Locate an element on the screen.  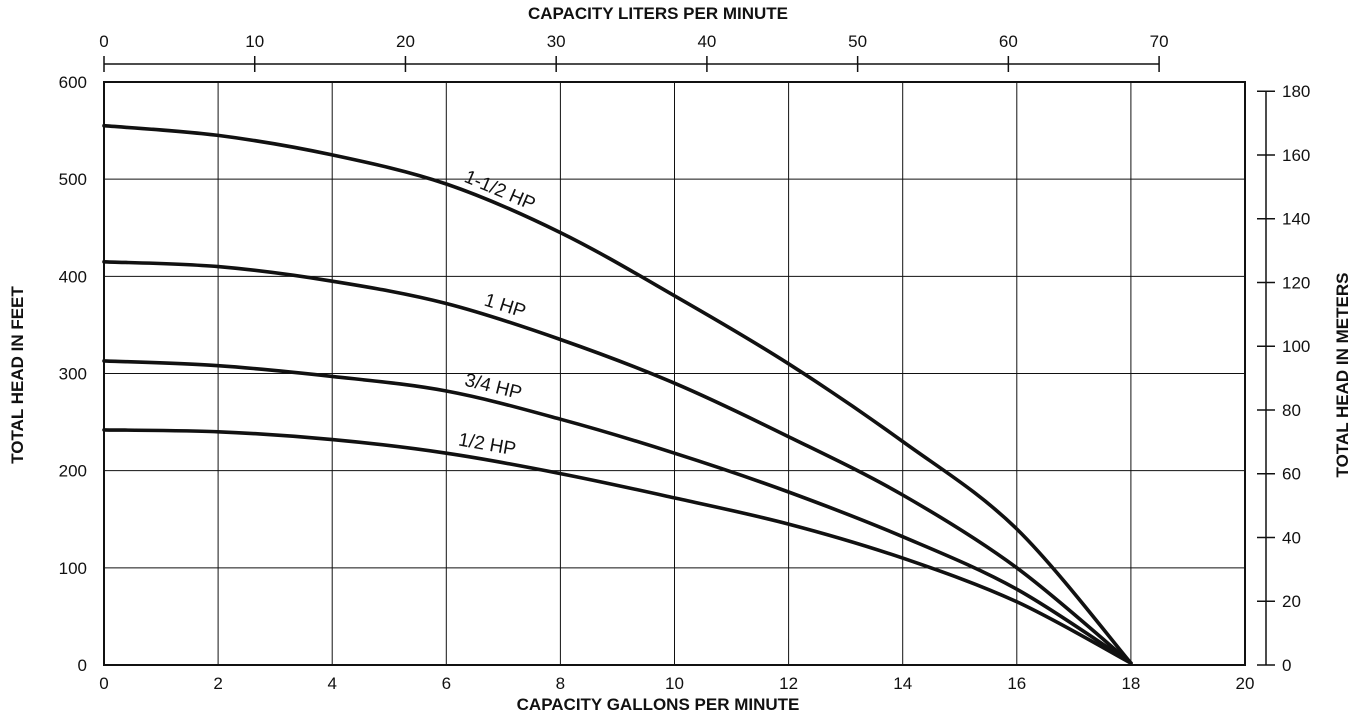
y-axis-title-left: TOTAL HEAD IN FEET is located at coordinates (17, 375).